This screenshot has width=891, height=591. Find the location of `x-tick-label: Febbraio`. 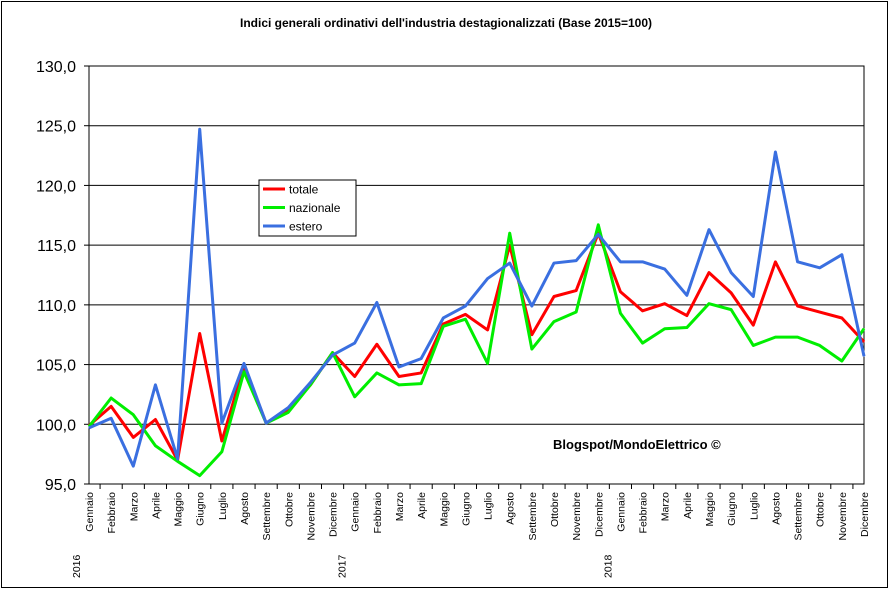

x-tick-label: Febbraio is located at coordinates (112, 513).